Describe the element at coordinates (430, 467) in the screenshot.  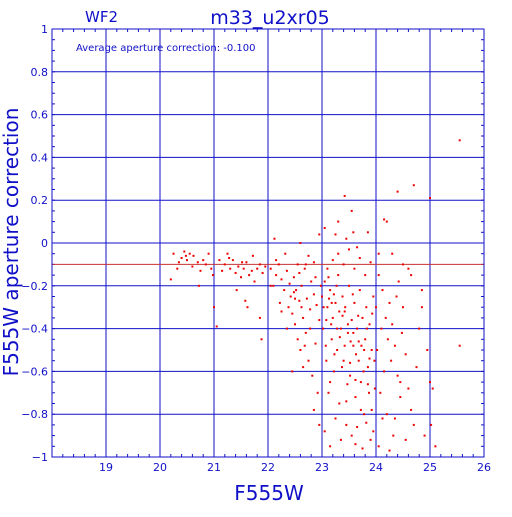
I see `x-tick-label: 25` at that location.